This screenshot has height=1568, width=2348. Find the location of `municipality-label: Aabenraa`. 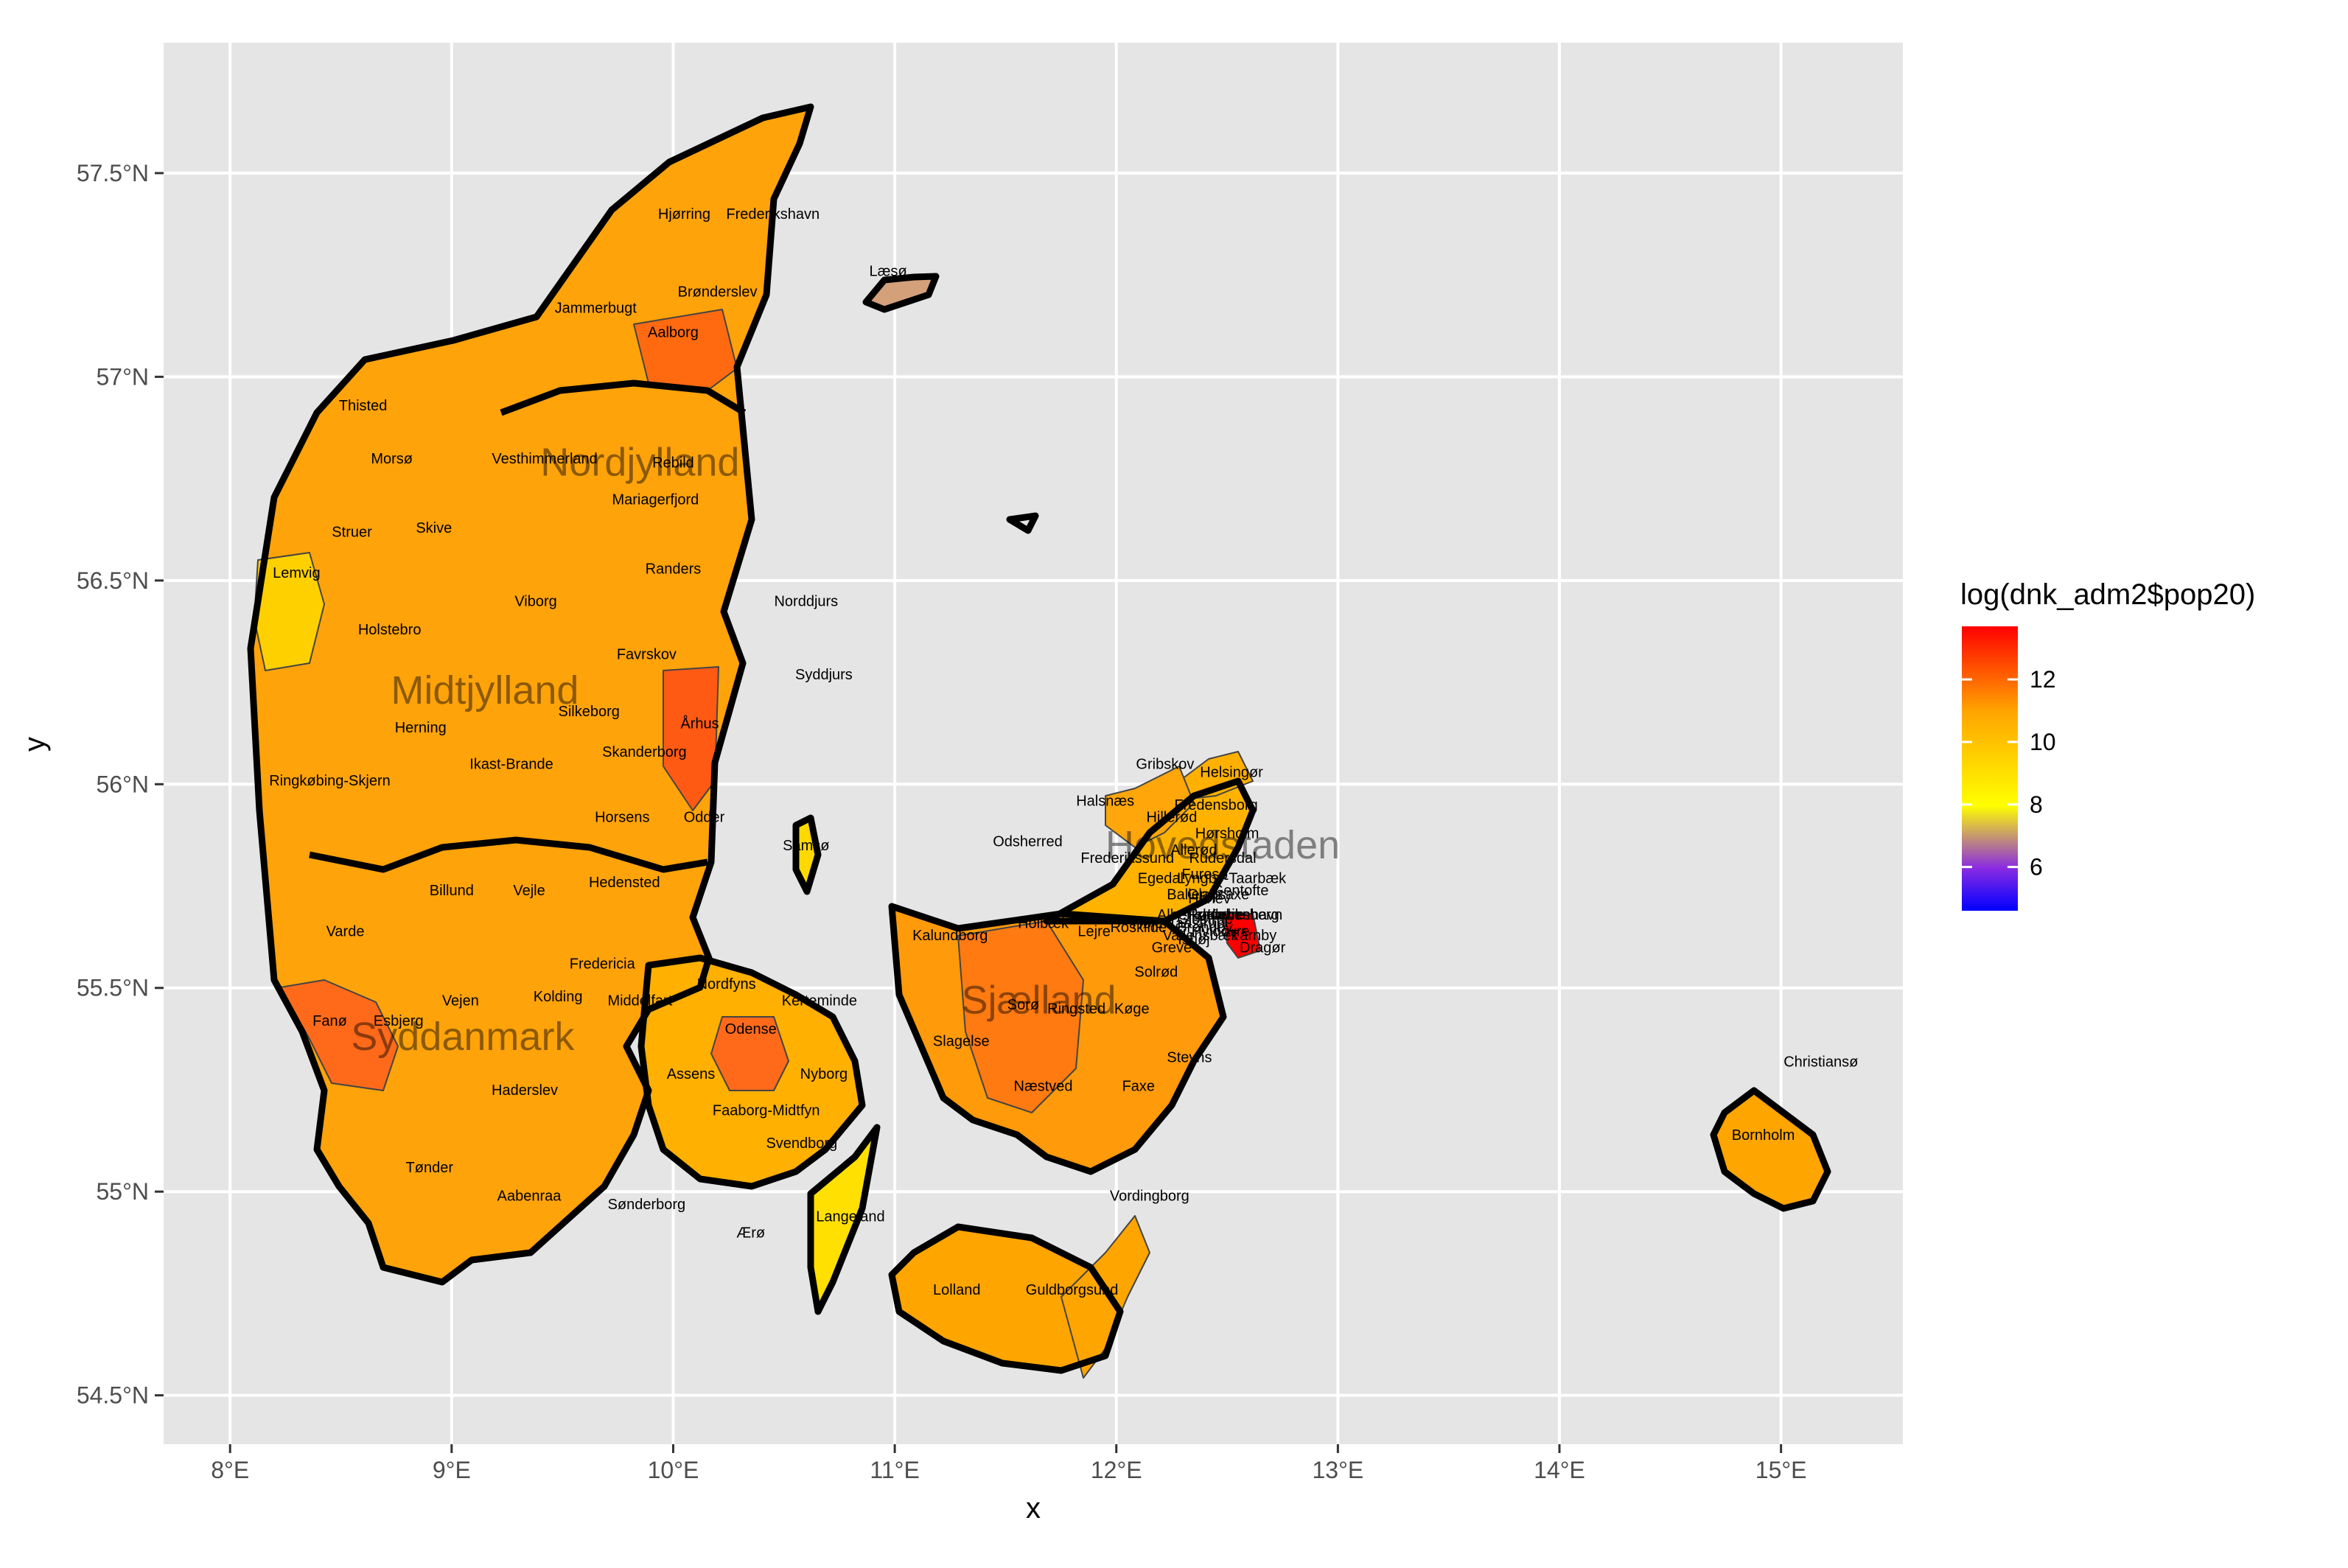

municipality-label: Aabenraa is located at coordinates (530, 1197).